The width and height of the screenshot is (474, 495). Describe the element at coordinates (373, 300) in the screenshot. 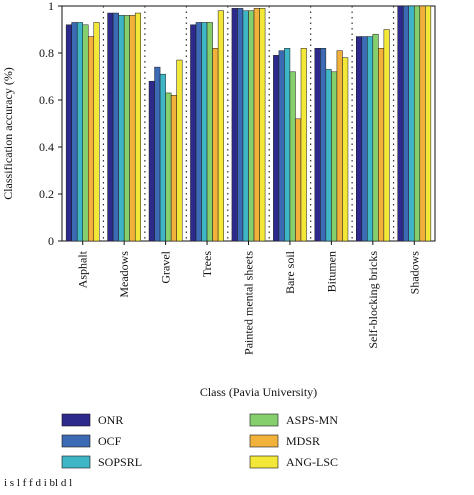

I see `x-category-label: Self-blocking bricks` at that location.